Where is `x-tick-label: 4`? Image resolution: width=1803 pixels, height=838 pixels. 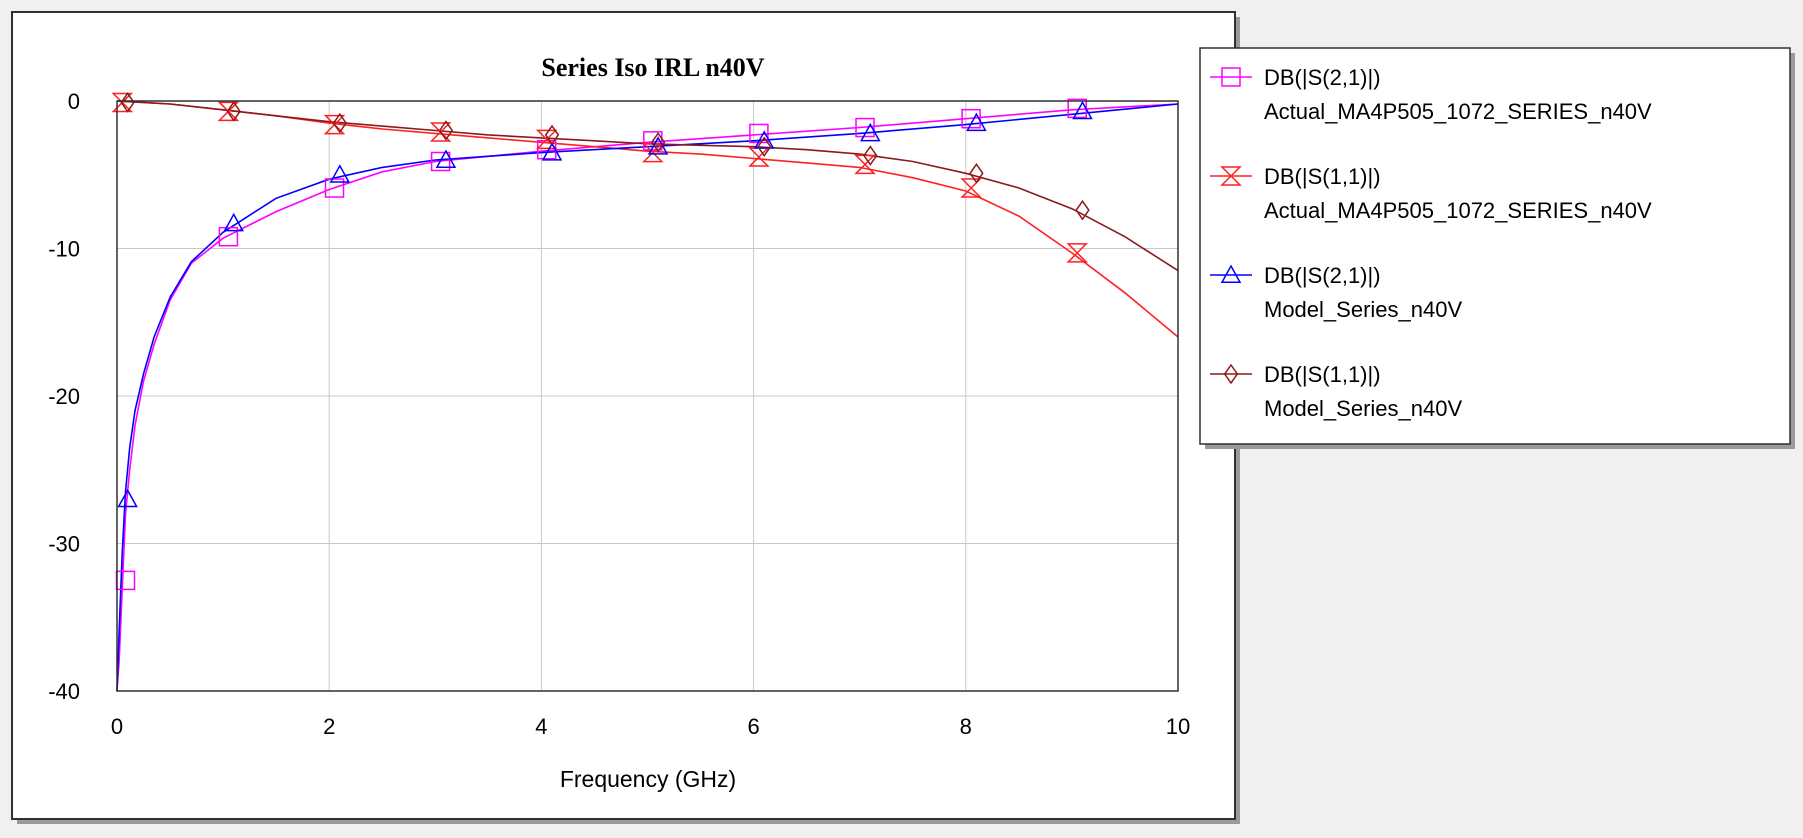 x-tick-label: 4 is located at coordinates (541, 726).